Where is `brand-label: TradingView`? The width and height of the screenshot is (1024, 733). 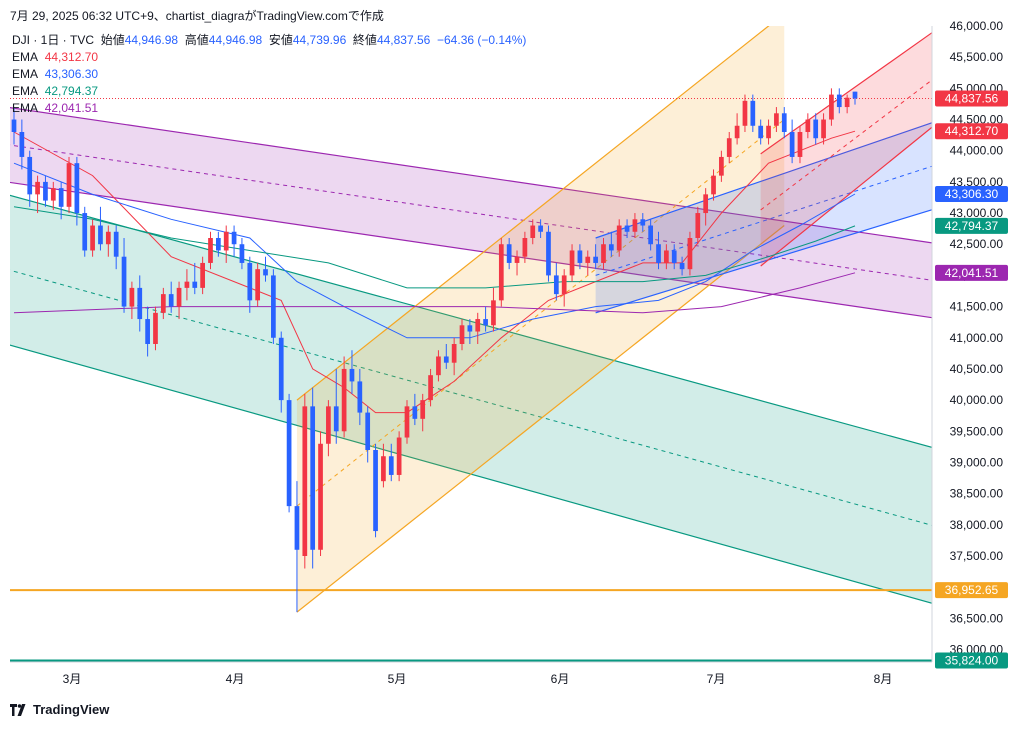 brand-label: TradingView is located at coordinates (71, 709).